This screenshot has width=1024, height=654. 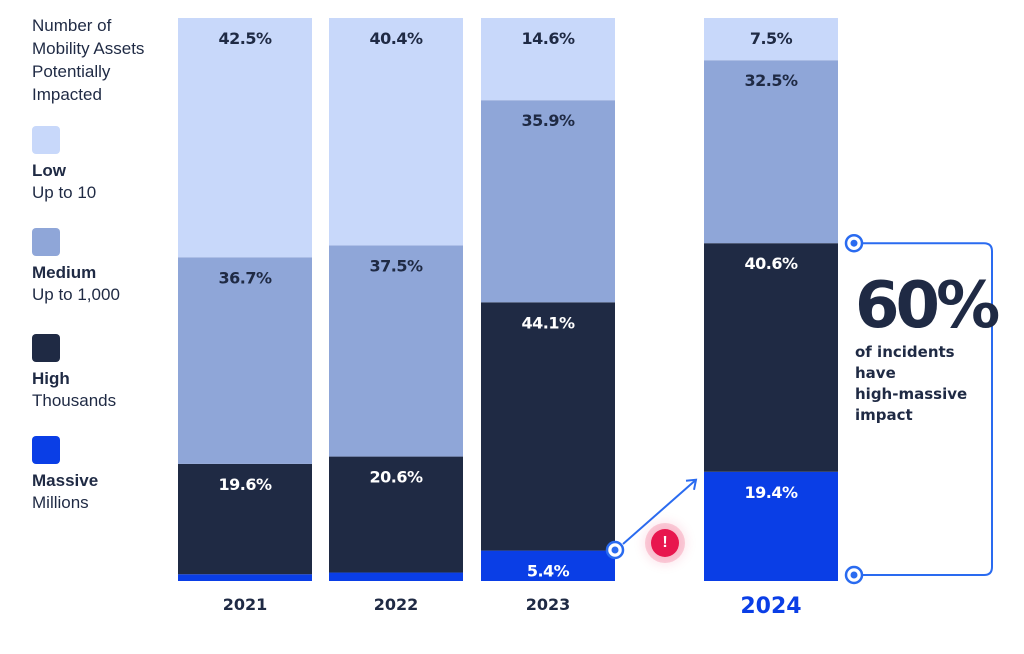 I want to click on legend-item-medium: Medium Up to 1,000, so click(x=76, y=267).